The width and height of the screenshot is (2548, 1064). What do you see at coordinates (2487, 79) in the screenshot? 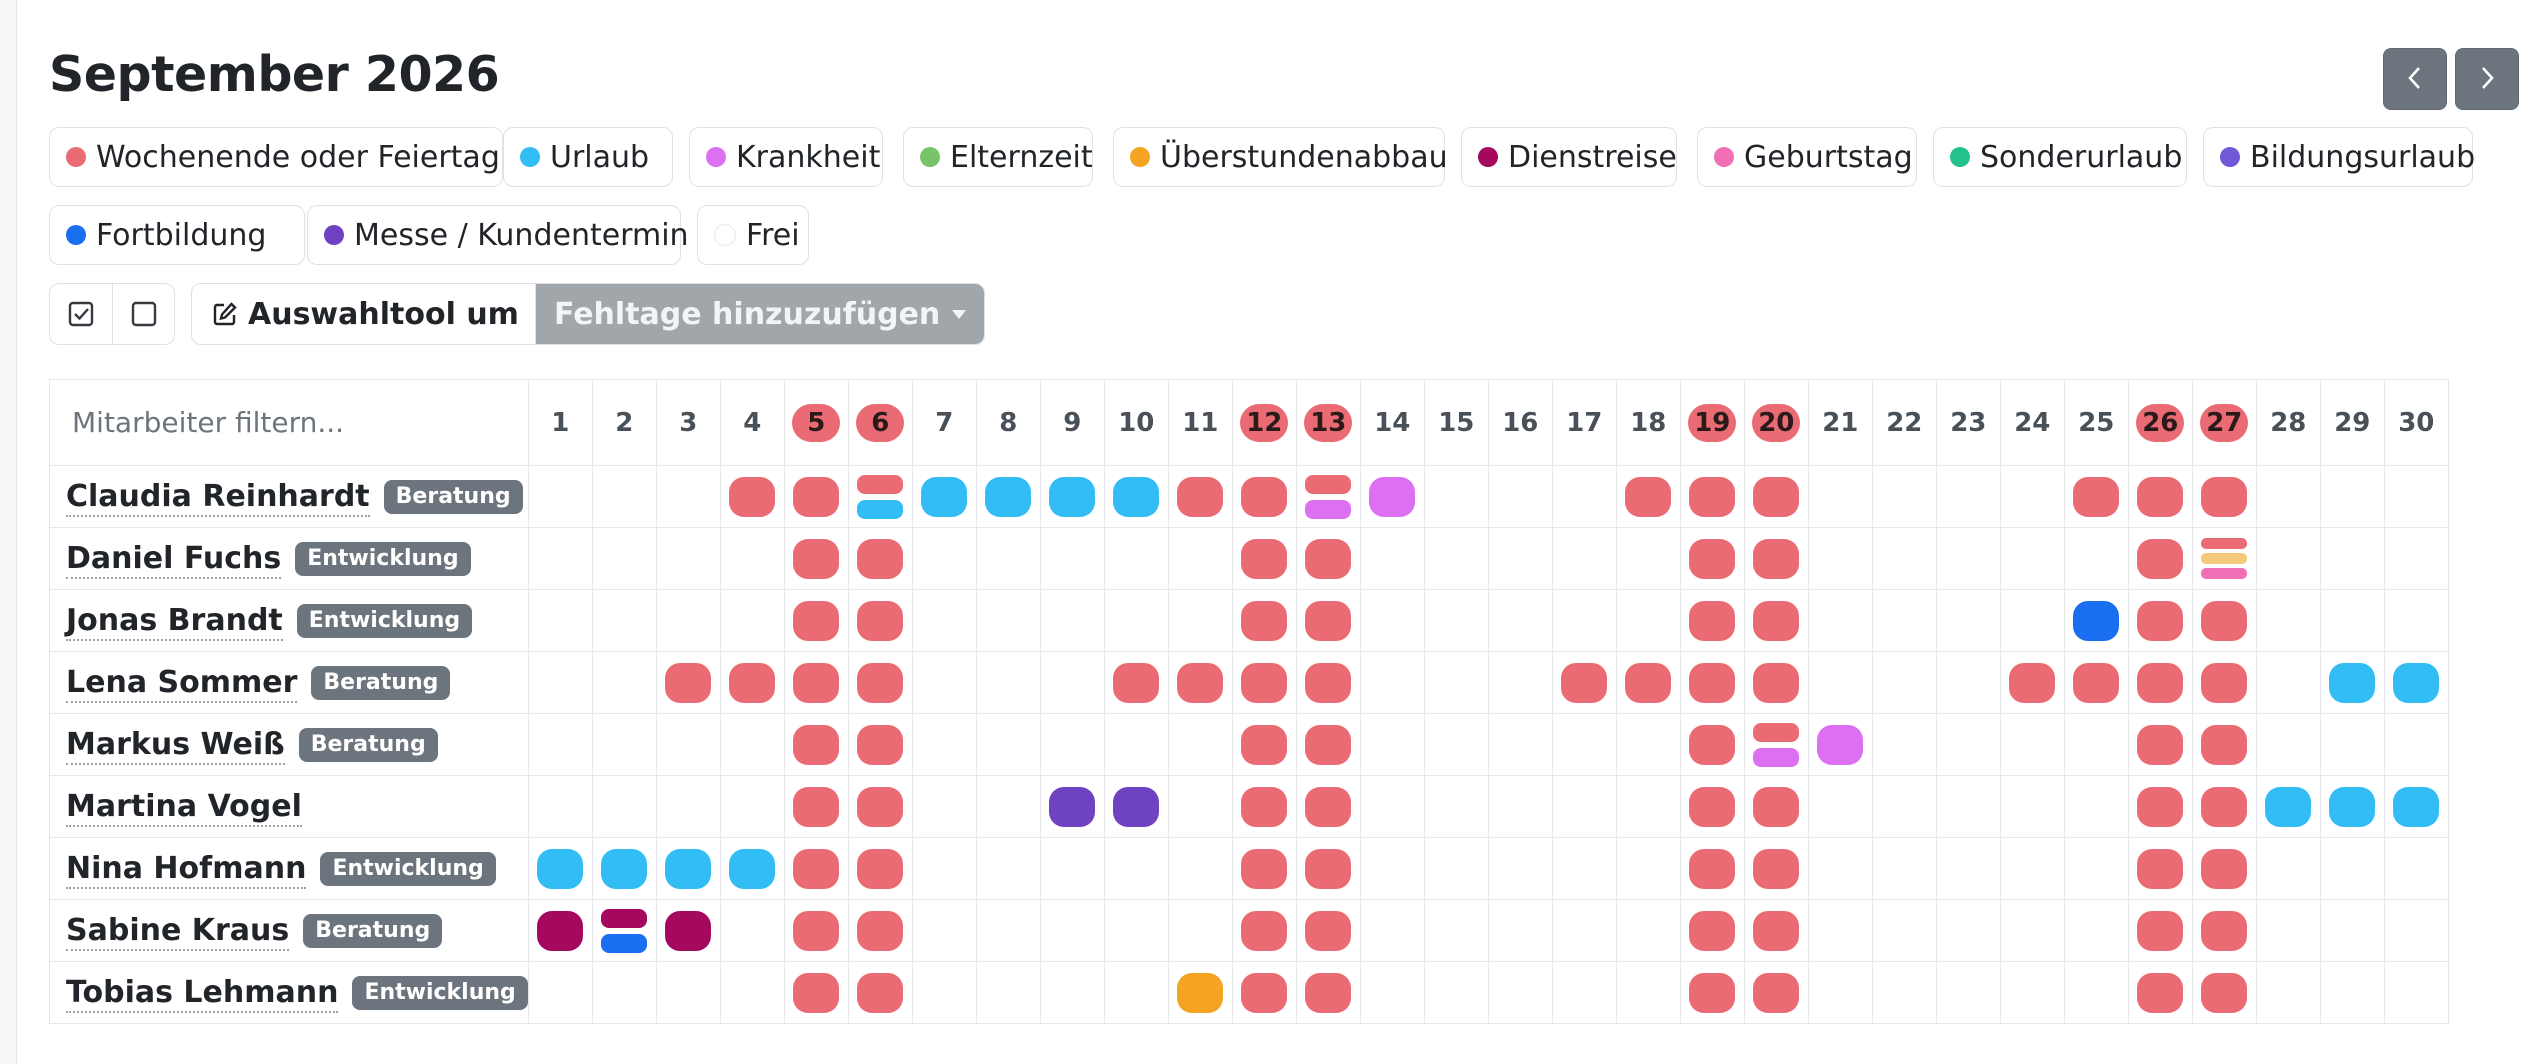
I see `next-month-button` at bounding box center [2487, 79].